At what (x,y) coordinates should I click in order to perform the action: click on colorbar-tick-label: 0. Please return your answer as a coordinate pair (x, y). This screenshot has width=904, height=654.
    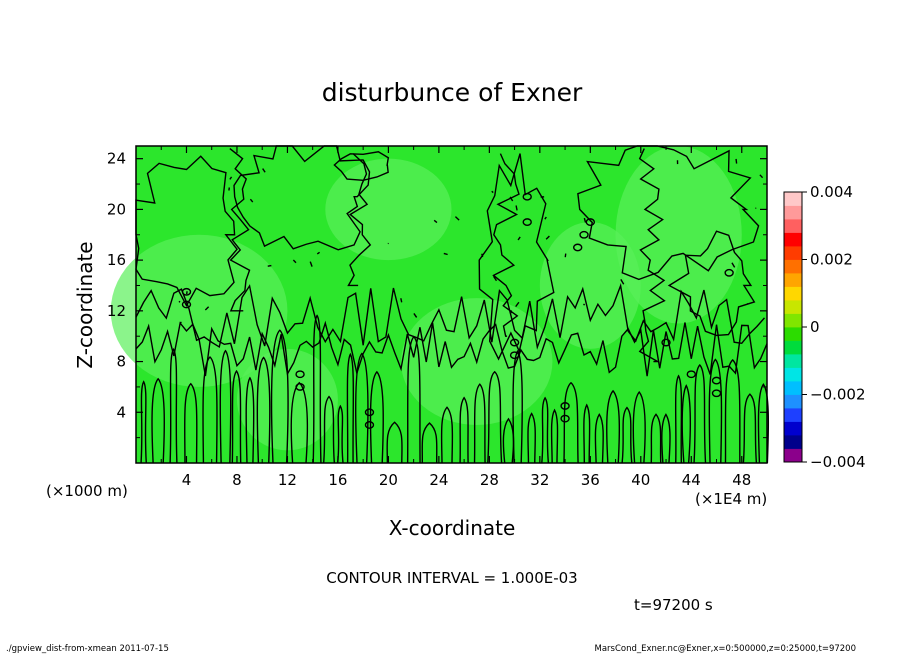
    Looking at the image, I should click on (815, 327).